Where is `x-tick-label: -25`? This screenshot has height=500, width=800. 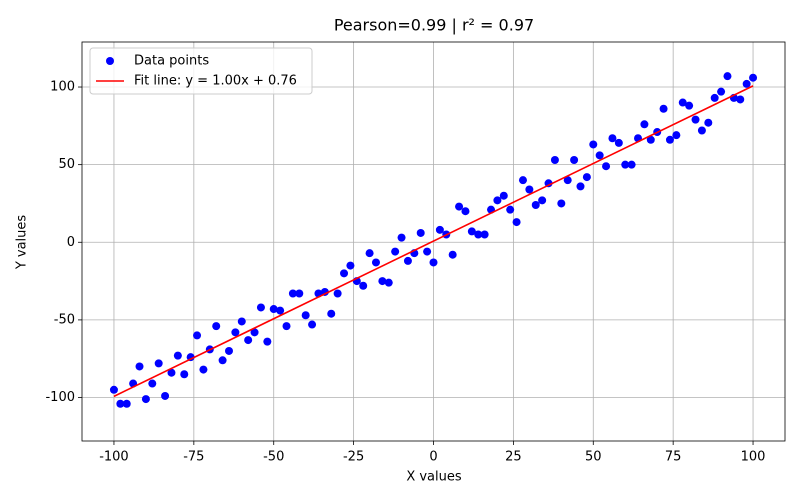
x-tick-label: -25 is located at coordinates (353, 457).